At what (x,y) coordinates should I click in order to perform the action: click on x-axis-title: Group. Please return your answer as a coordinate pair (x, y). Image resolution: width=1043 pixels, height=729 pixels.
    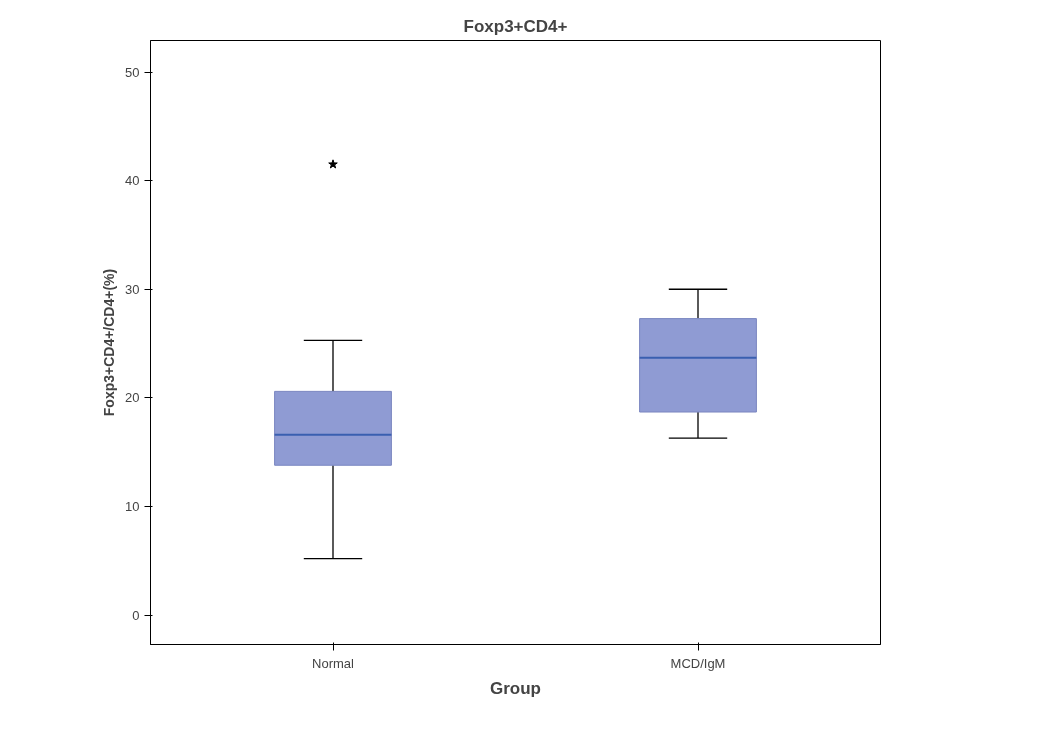
    Looking at the image, I should click on (515, 688).